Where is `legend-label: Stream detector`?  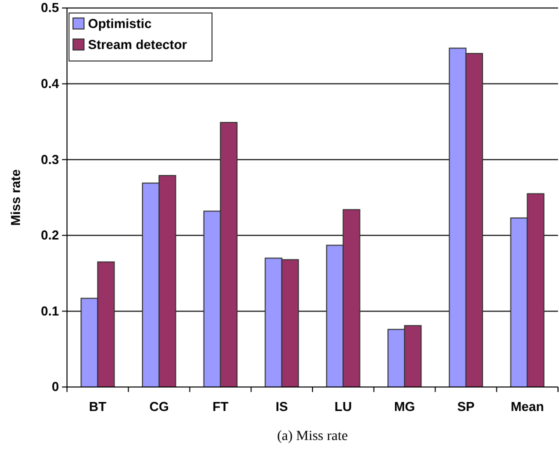 legend-label: Stream detector is located at coordinates (137, 44).